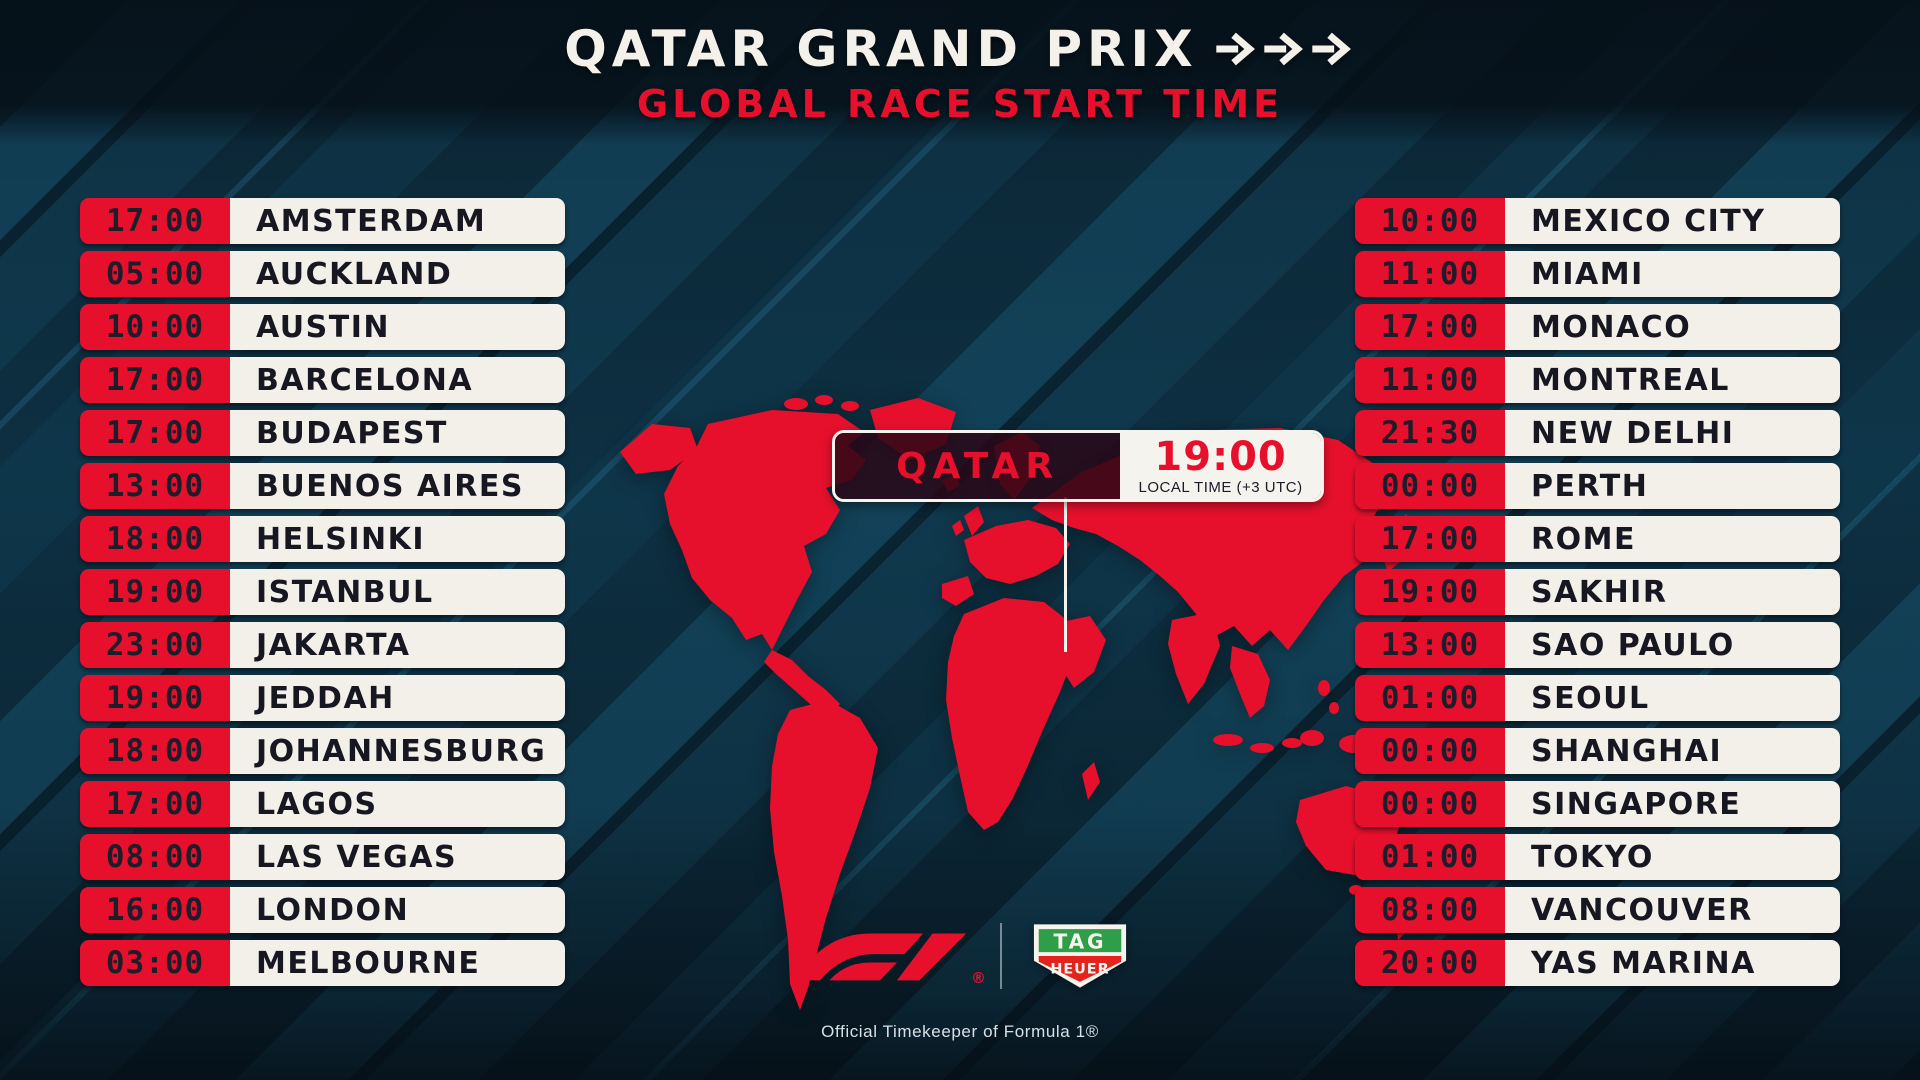 This screenshot has width=1920, height=1080. I want to click on time-row: 05:00 AUCKLAND, so click(322, 274).